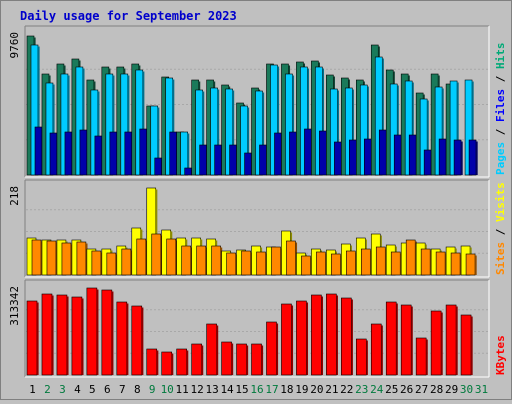 The width and height of the screenshot is (512, 404). Describe the element at coordinates (377, 389) in the screenshot. I see `x-tick-label-day-24: 24` at that location.